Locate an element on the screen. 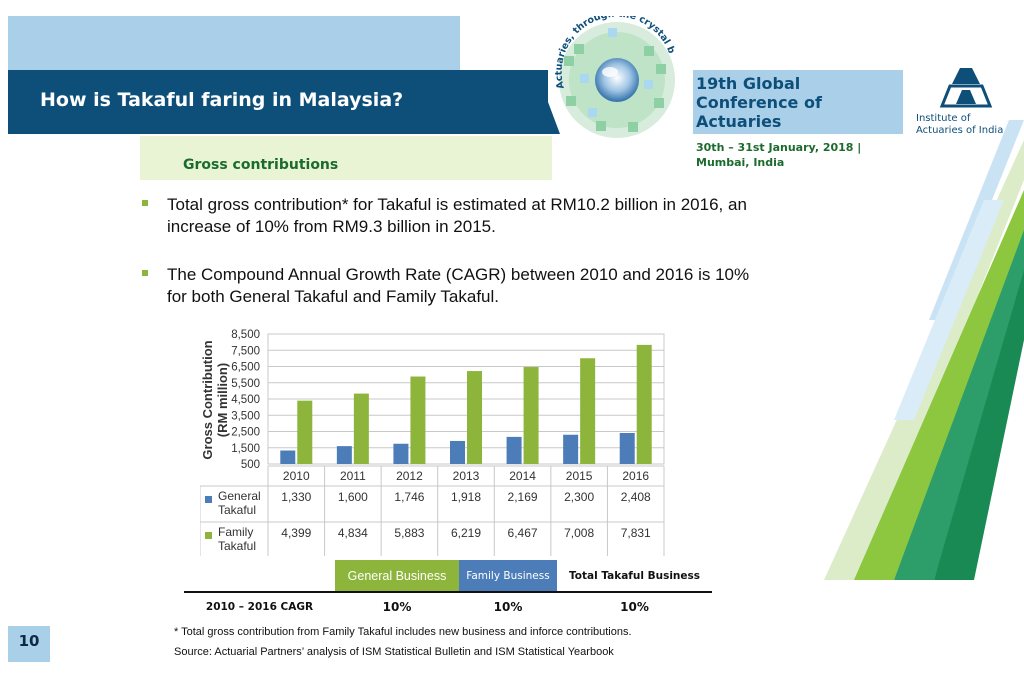 The image size is (1024, 674). header-decor-band is located at coordinates (234, 44).